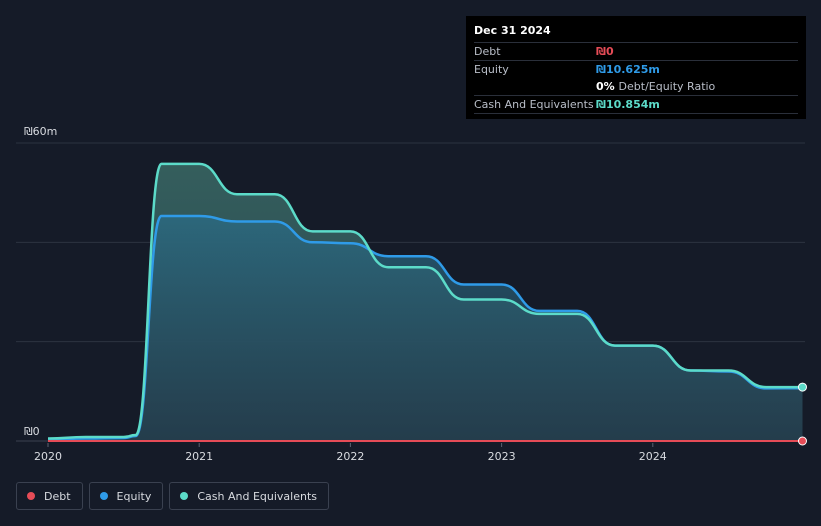  What do you see at coordinates (487, 51) in the screenshot?
I see `tooltip-debt-label: Debt` at bounding box center [487, 51].